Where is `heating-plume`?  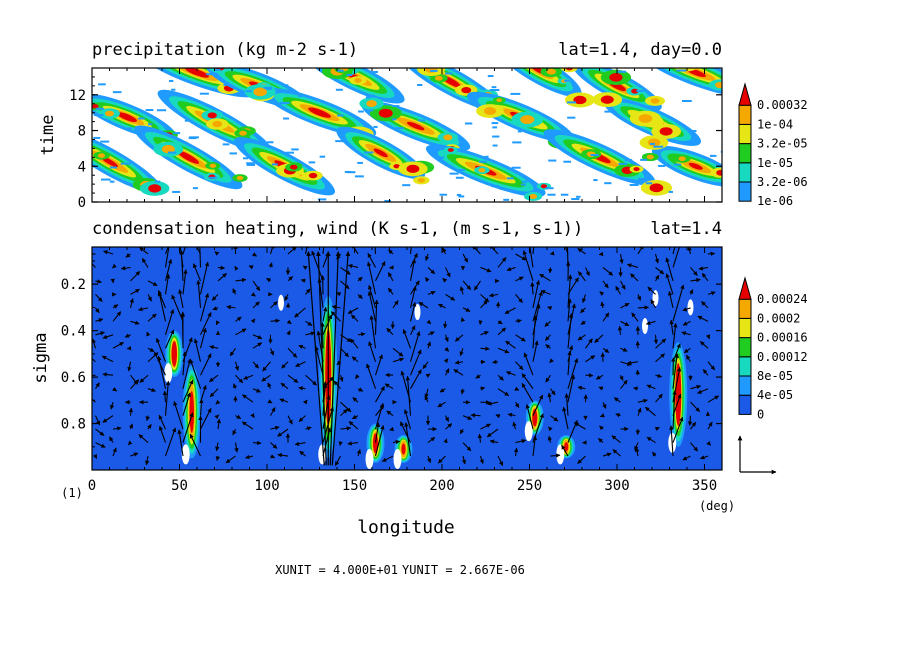 heating-plume is located at coordinates (534, 421).